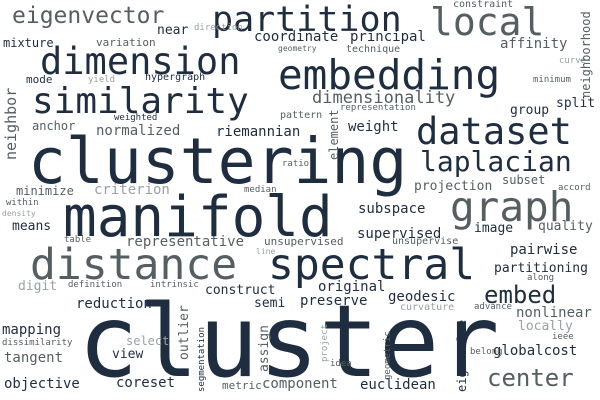  Describe the element at coordinates (304, 241) in the screenshot. I see `word-unsupervised: unsupervised` at that location.